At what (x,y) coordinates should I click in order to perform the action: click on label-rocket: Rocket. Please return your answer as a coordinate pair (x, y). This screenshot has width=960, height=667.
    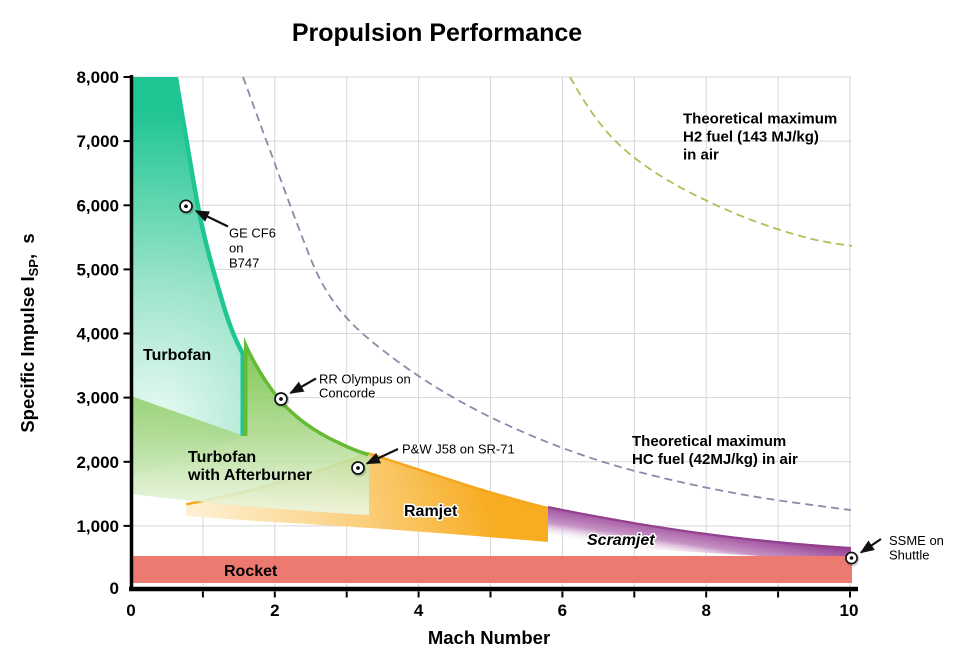
    Looking at the image, I should click on (251, 571).